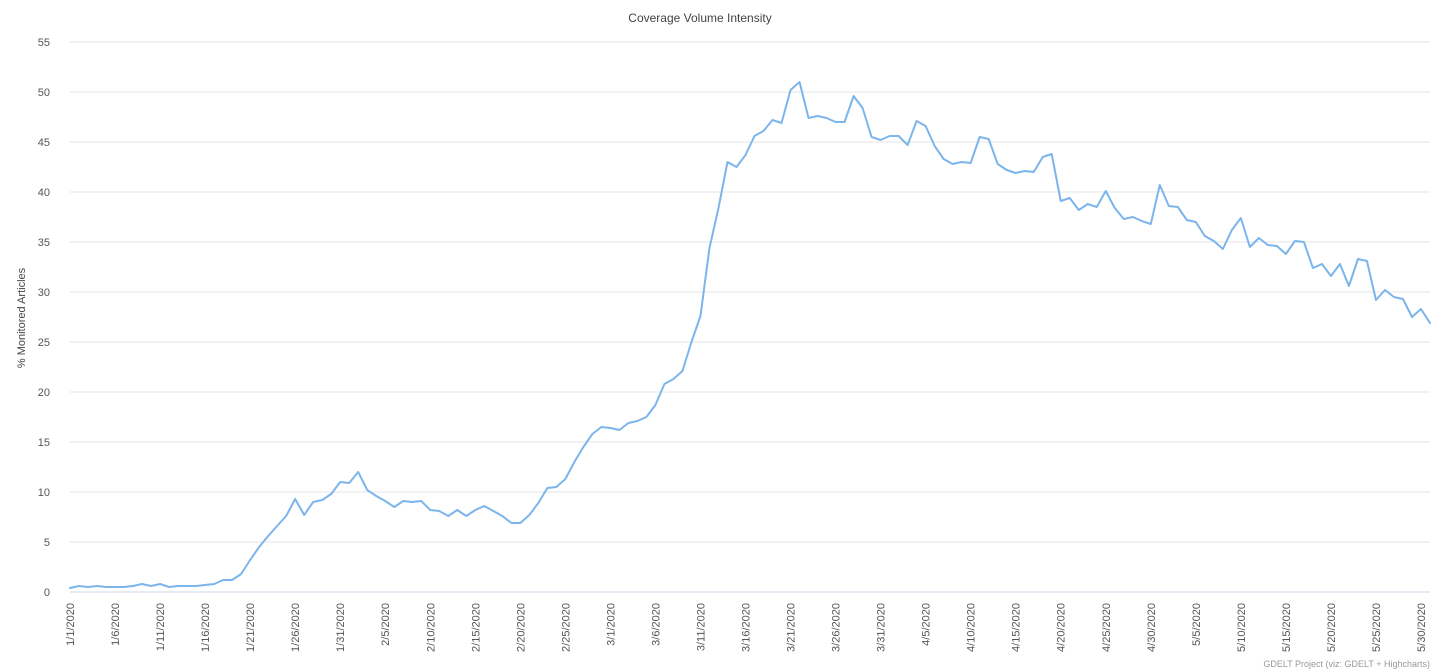 The height and width of the screenshot is (672, 1440). I want to click on x-tick-label: 3/31/2020, so click(882, 627).